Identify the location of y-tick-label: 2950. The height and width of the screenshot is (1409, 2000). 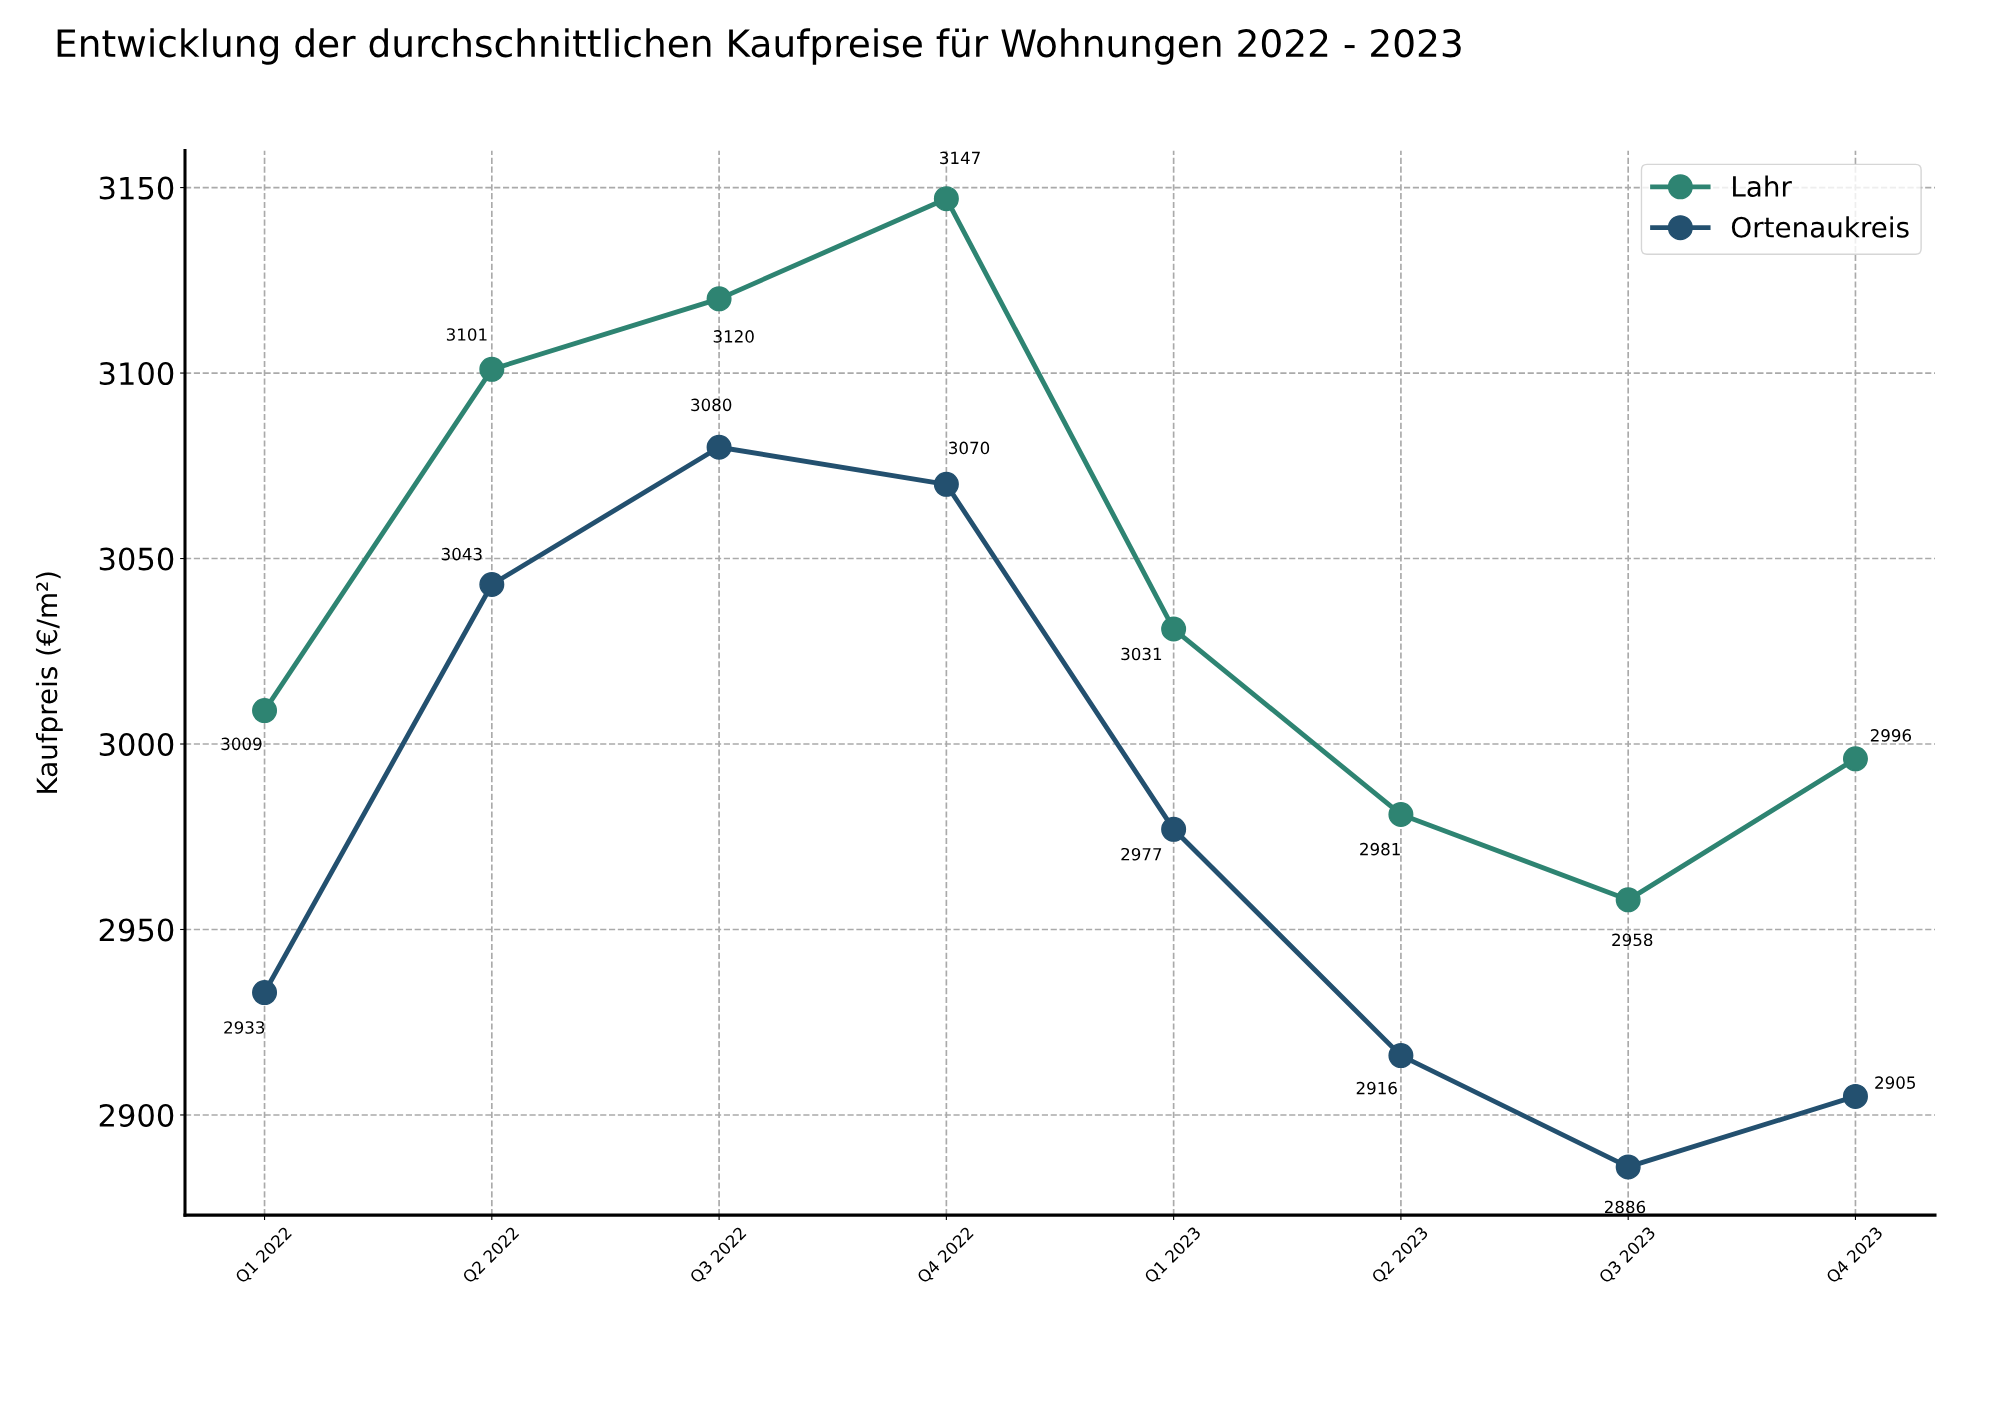
(136, 930).